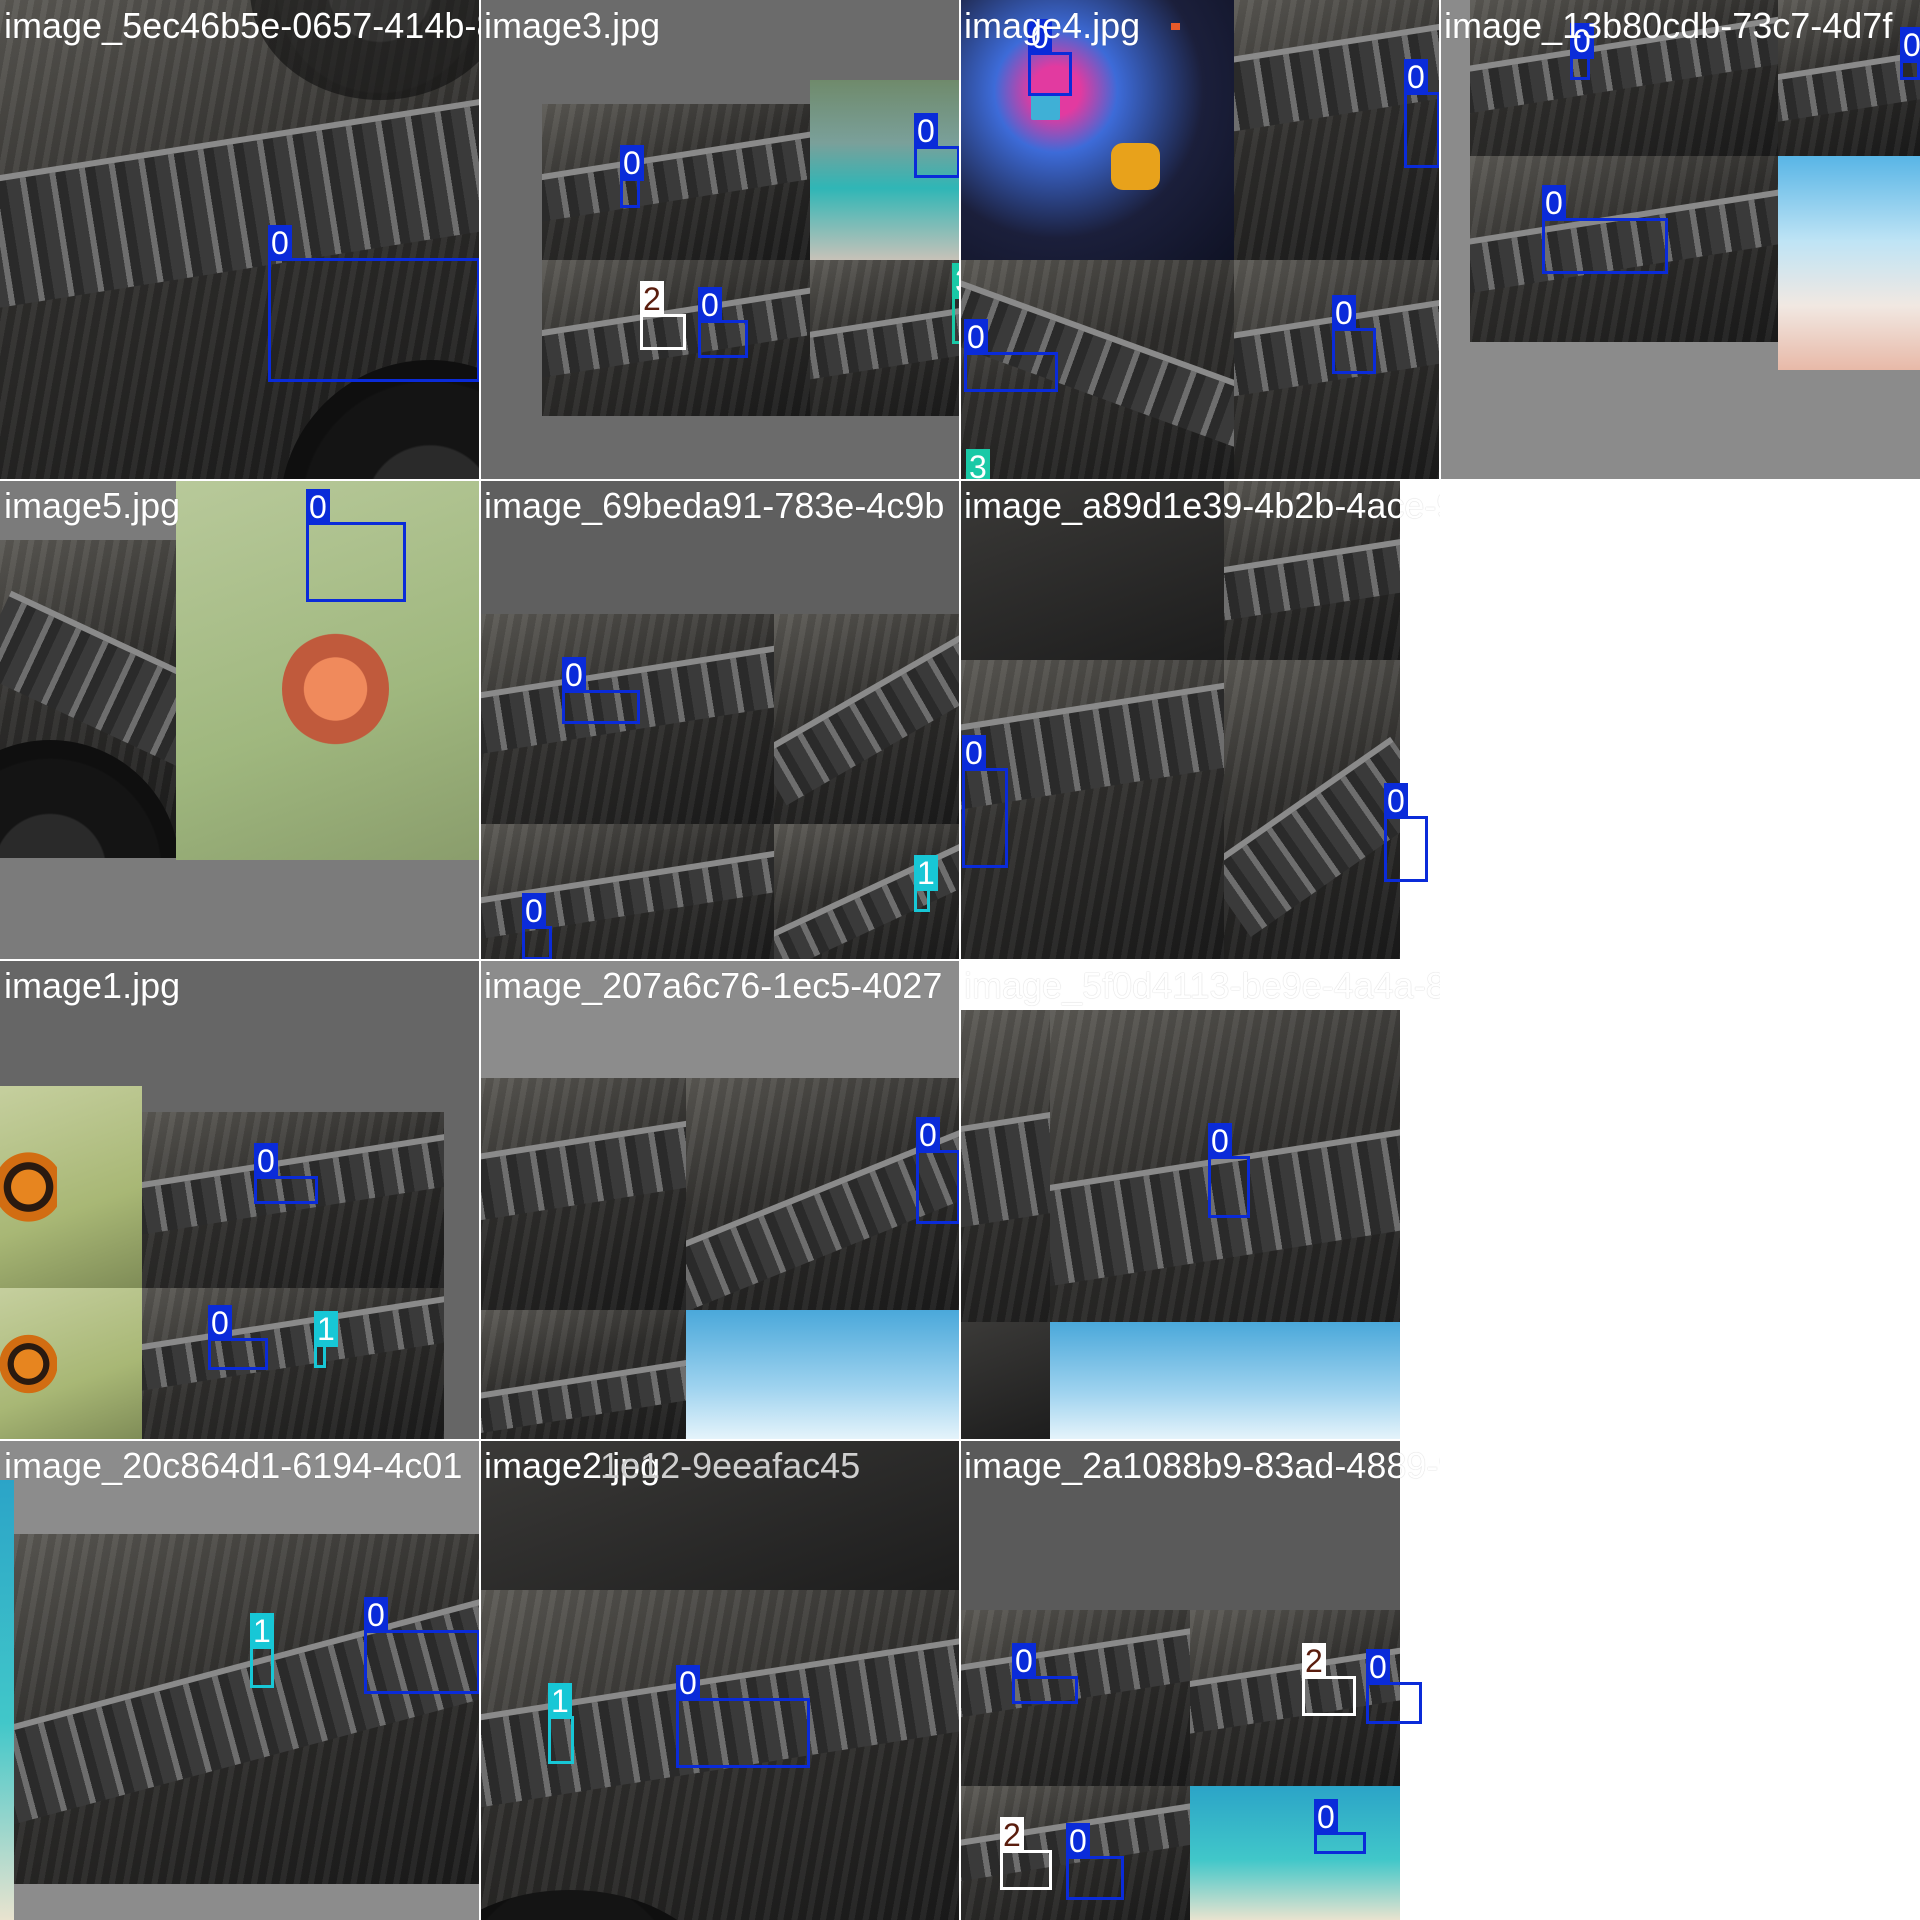  Describe the element at coordinates (1849, 263) in the screenshot. I see `coastal-town-photo` at that location.